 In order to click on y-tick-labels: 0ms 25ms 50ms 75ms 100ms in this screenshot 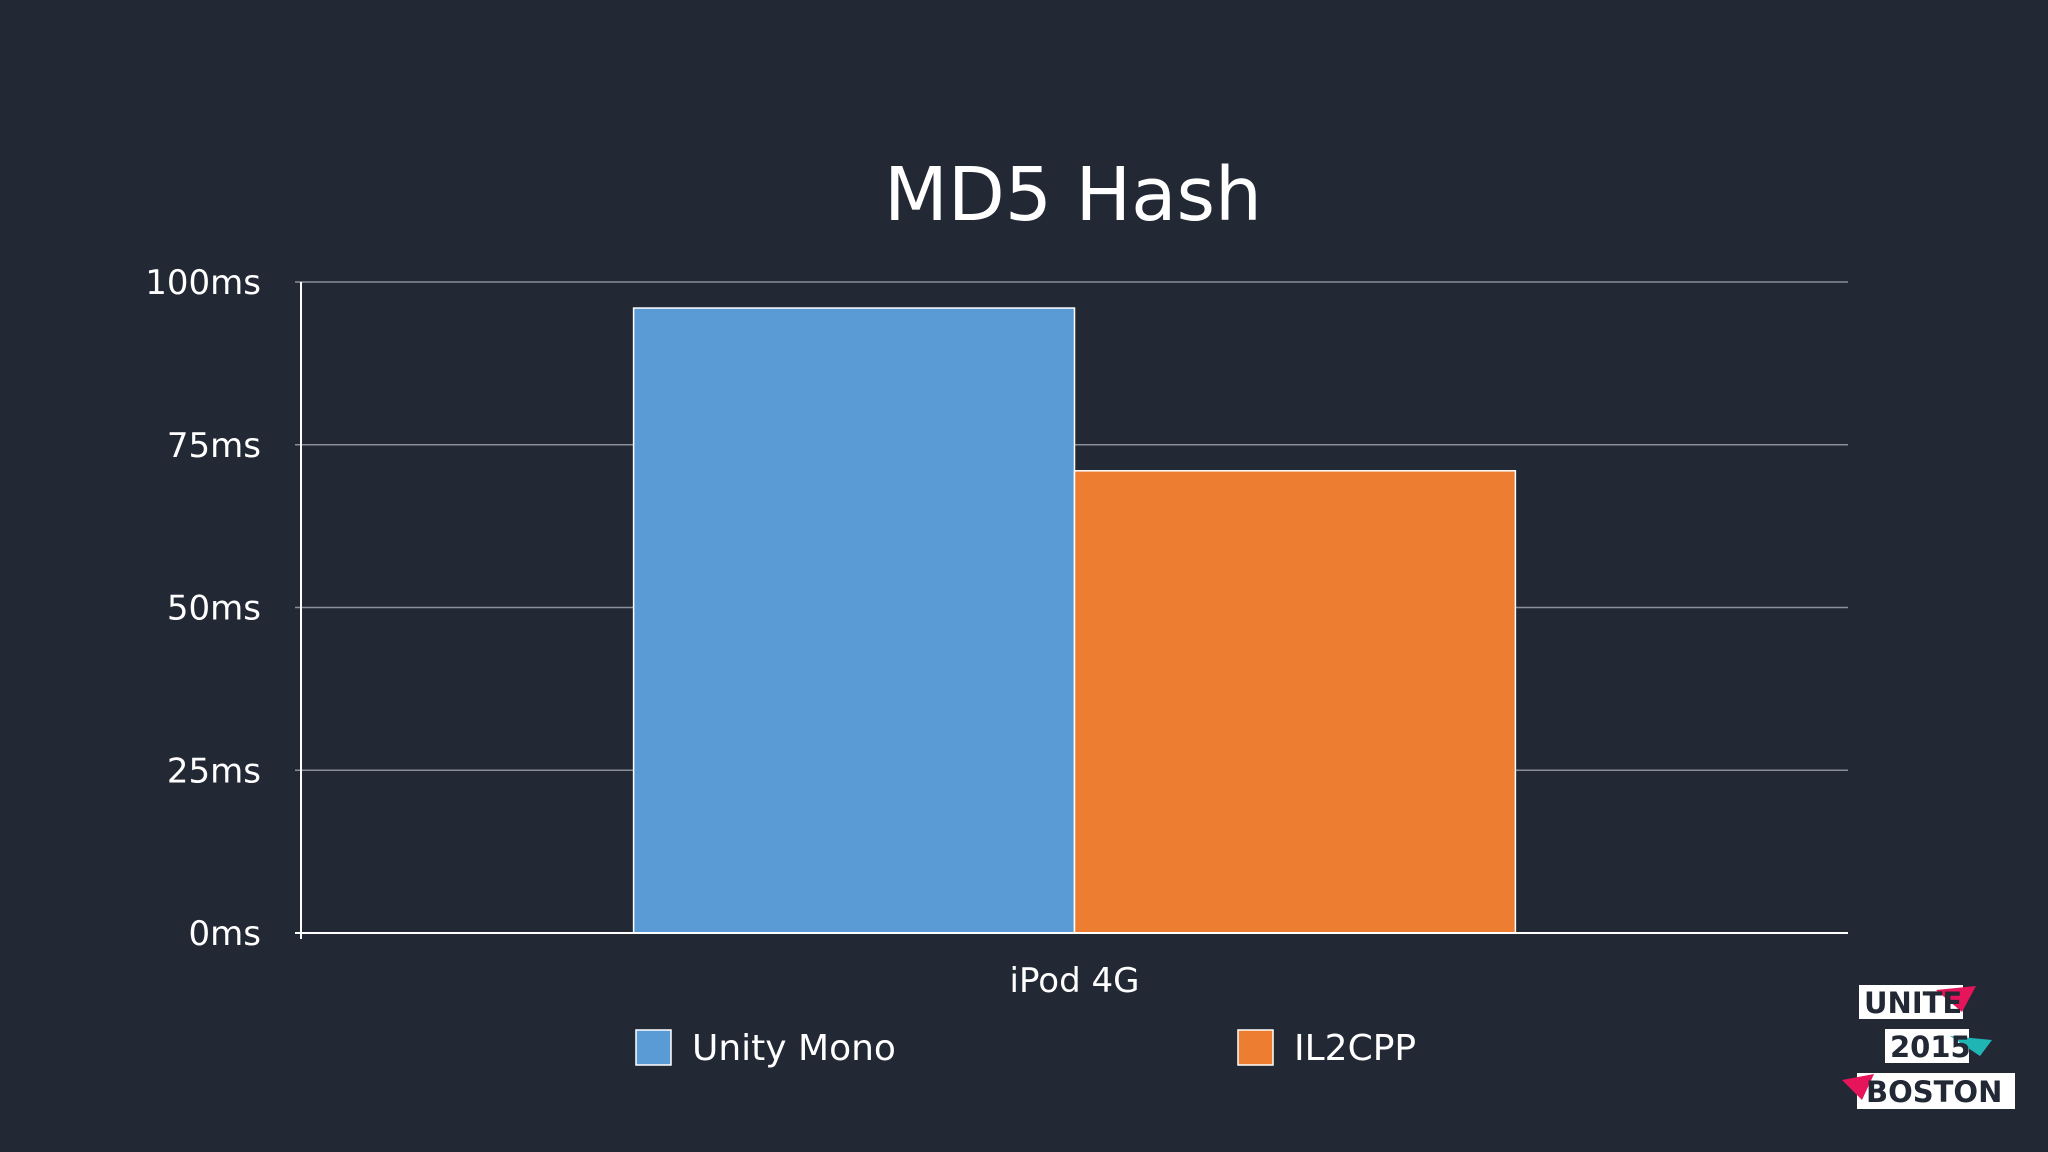, I will do `click(203, 608)`.